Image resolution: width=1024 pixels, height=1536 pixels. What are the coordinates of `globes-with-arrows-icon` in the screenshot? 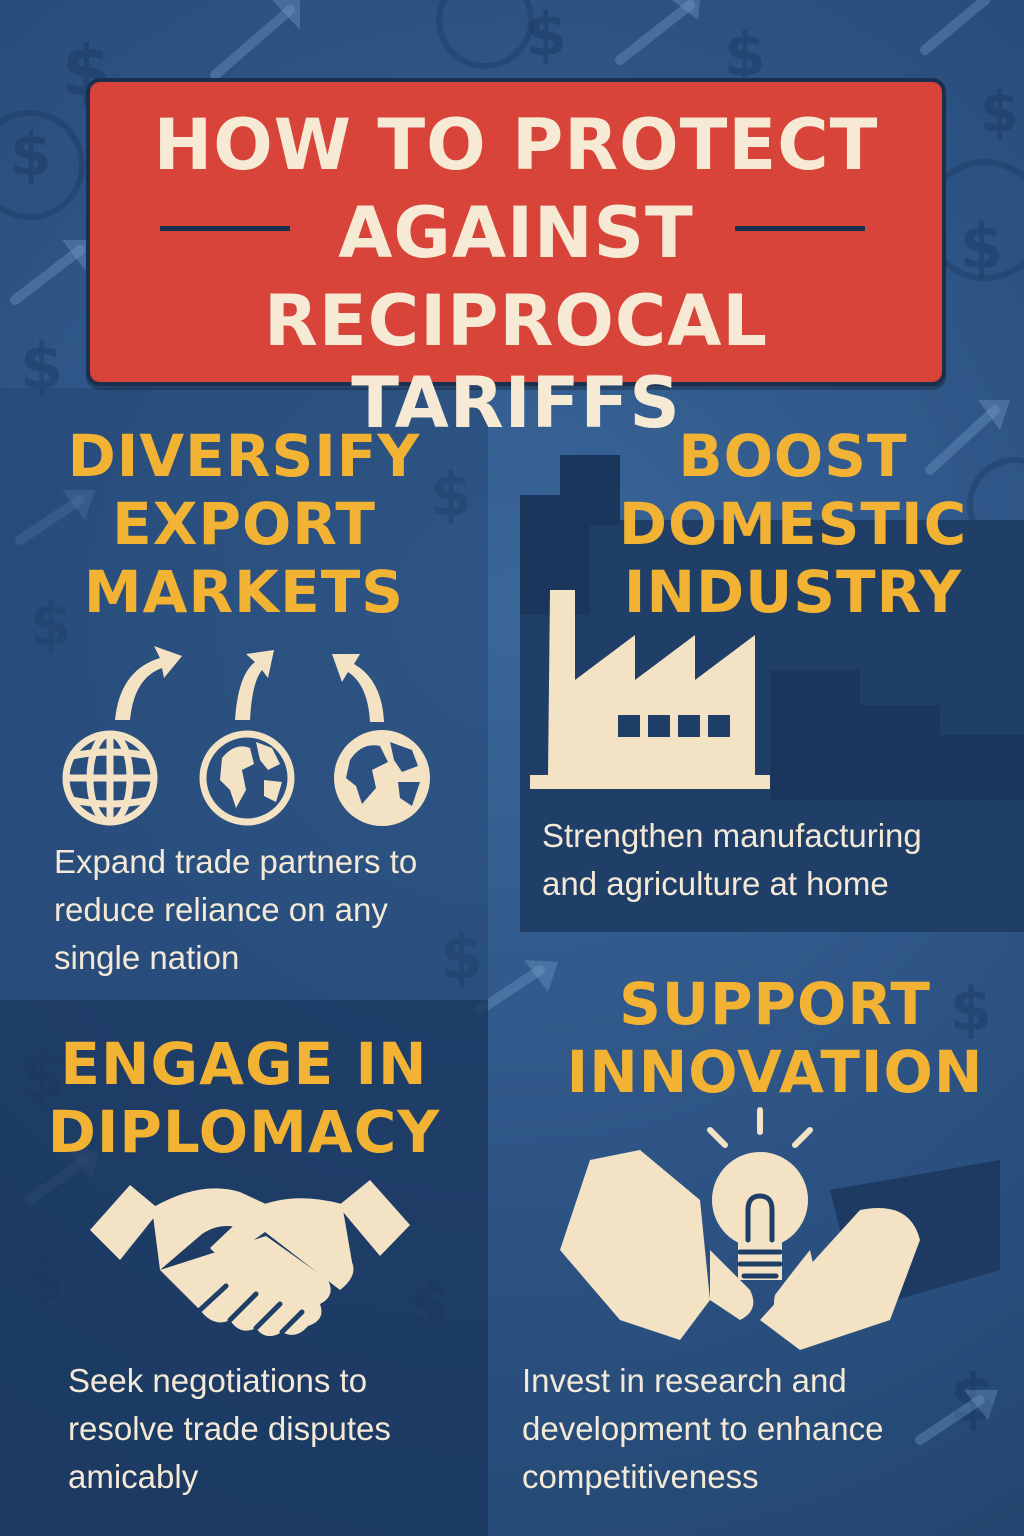 It's located at (246, 736).